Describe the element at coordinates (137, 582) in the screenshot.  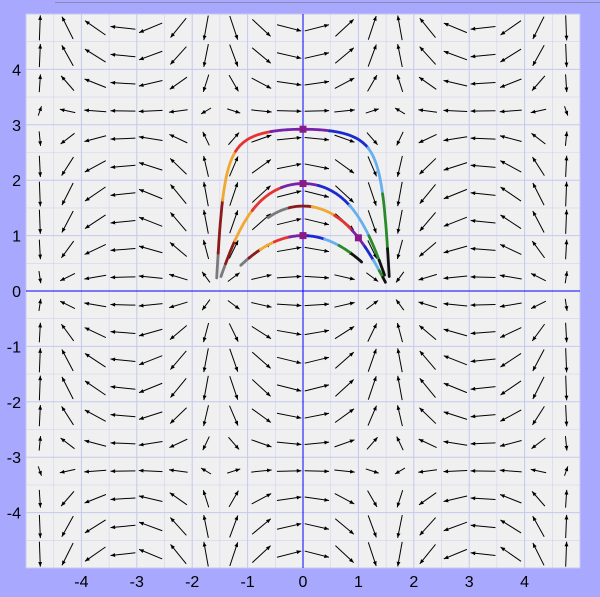
I see `x-tick-label: -3` at that location.